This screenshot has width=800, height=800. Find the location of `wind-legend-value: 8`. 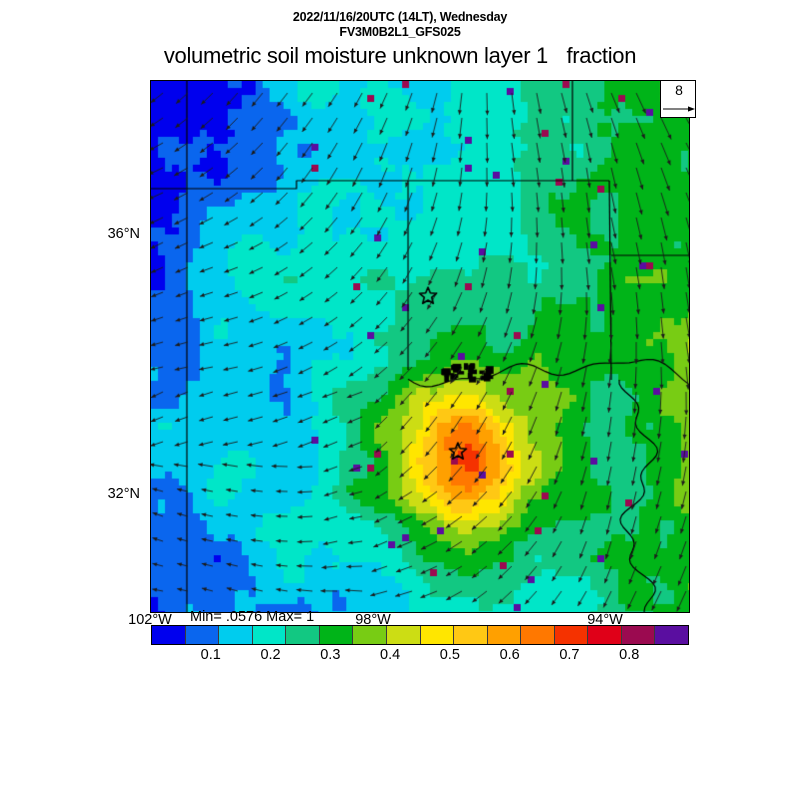

wind-legend-value: 8 is located at coordinates (679, 90).